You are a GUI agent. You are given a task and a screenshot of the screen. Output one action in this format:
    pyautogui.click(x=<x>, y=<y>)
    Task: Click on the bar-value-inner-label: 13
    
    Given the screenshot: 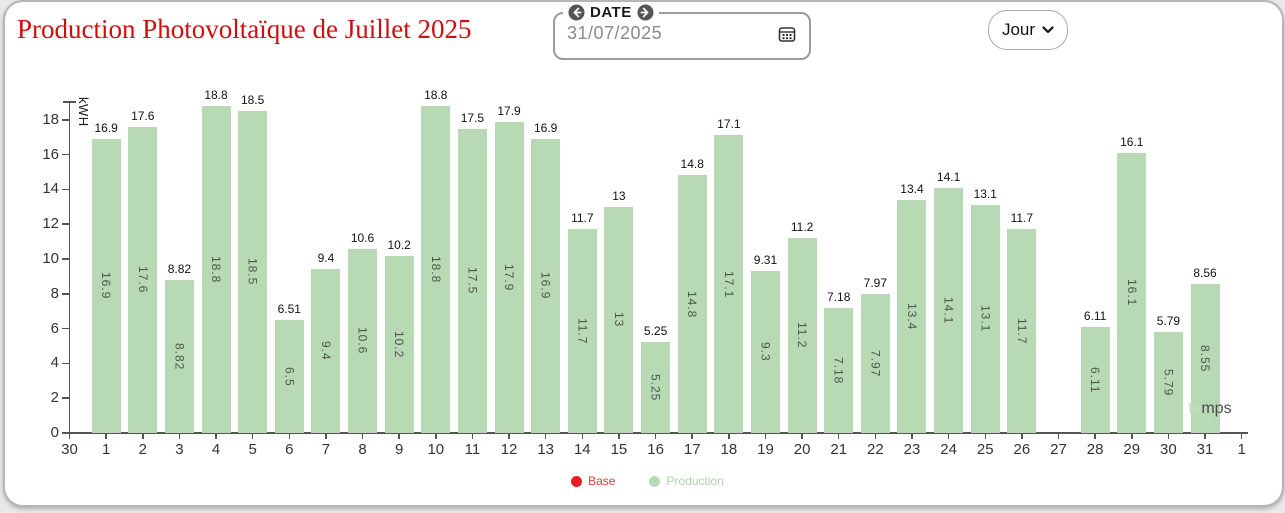 What is the action you would take?
    pyautogui.click(x=618, y=320)
    